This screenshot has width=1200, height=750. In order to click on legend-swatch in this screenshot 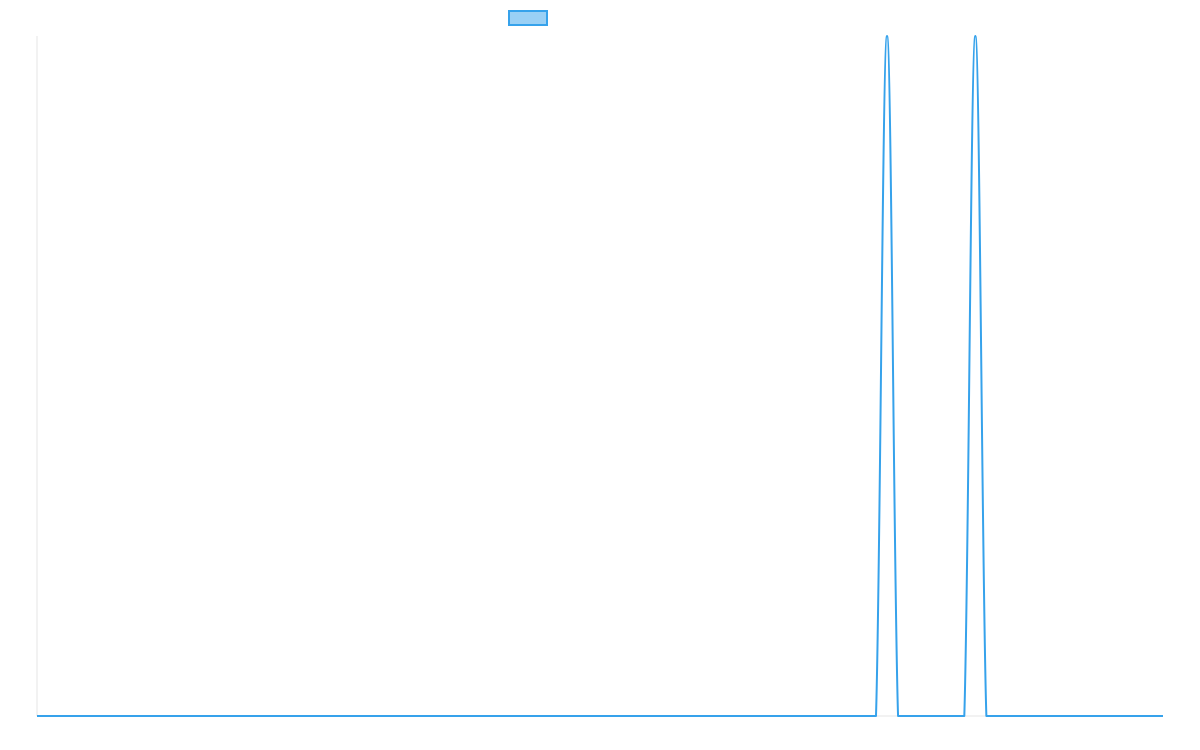, I will do `click(528, 18)`.